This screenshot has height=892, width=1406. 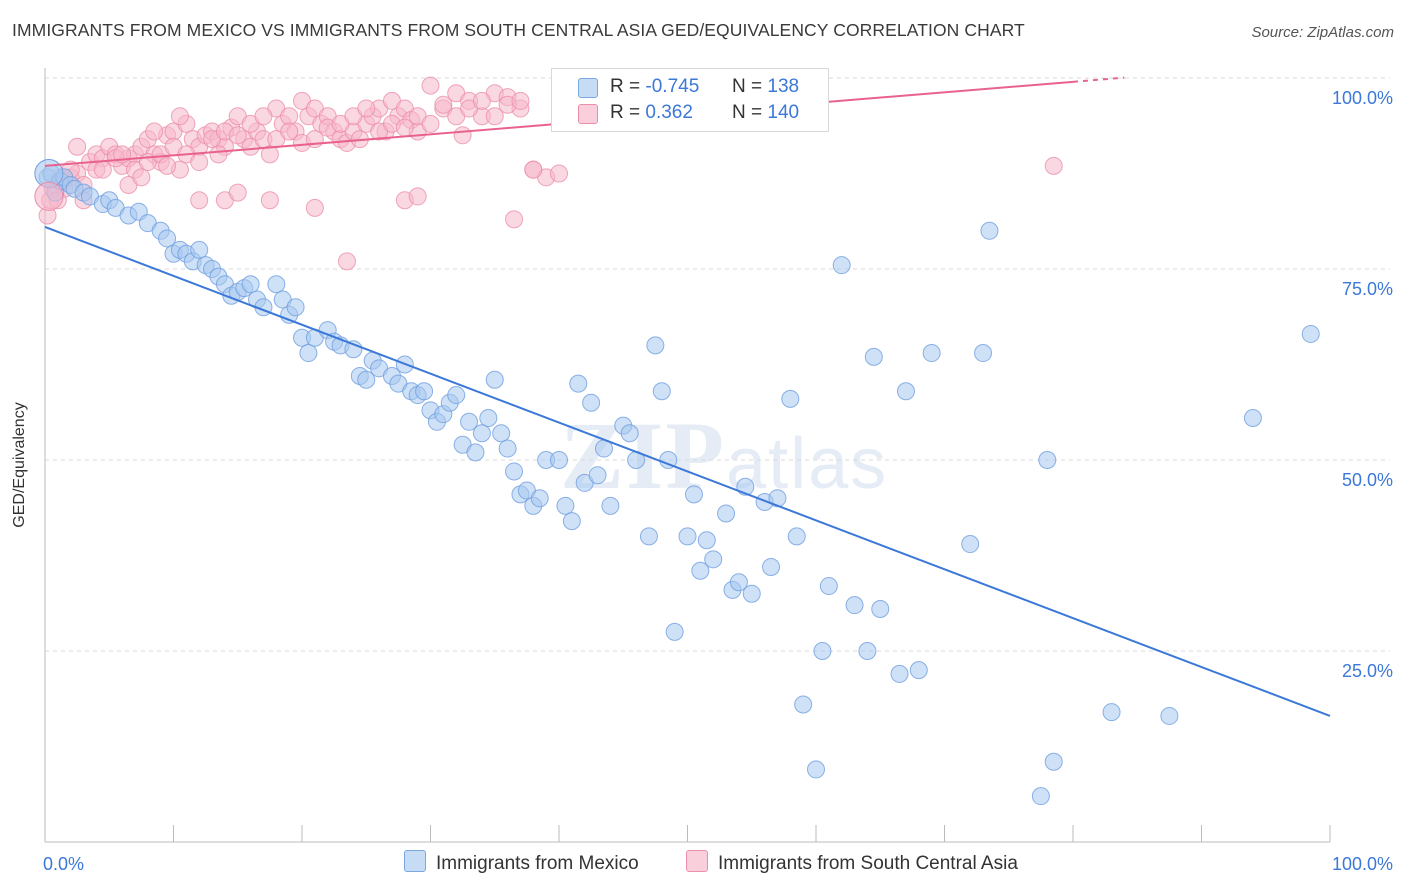 I want to click on bottom-legend-asia: Immigrants from South Central Asia, so click(x=852, y=862).